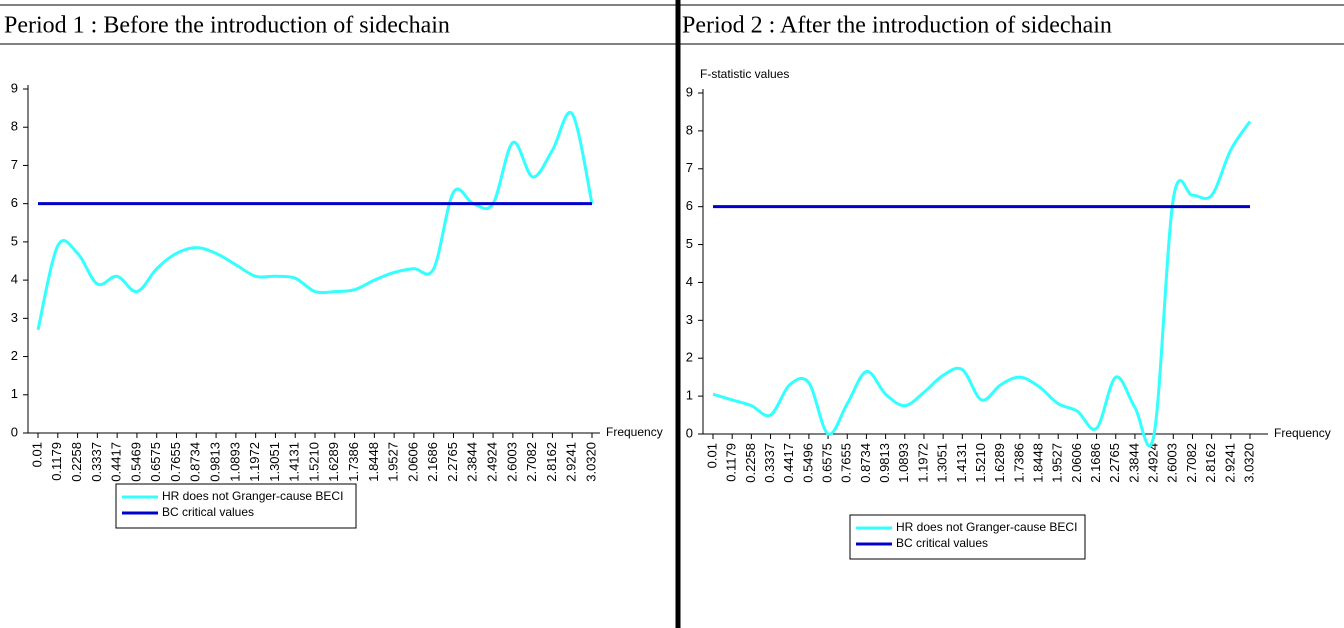  What do you see at coordinates (135, 462) in the screenshot?
I see `x-tick-label: 0.5469` at bounding box center [135, 462].